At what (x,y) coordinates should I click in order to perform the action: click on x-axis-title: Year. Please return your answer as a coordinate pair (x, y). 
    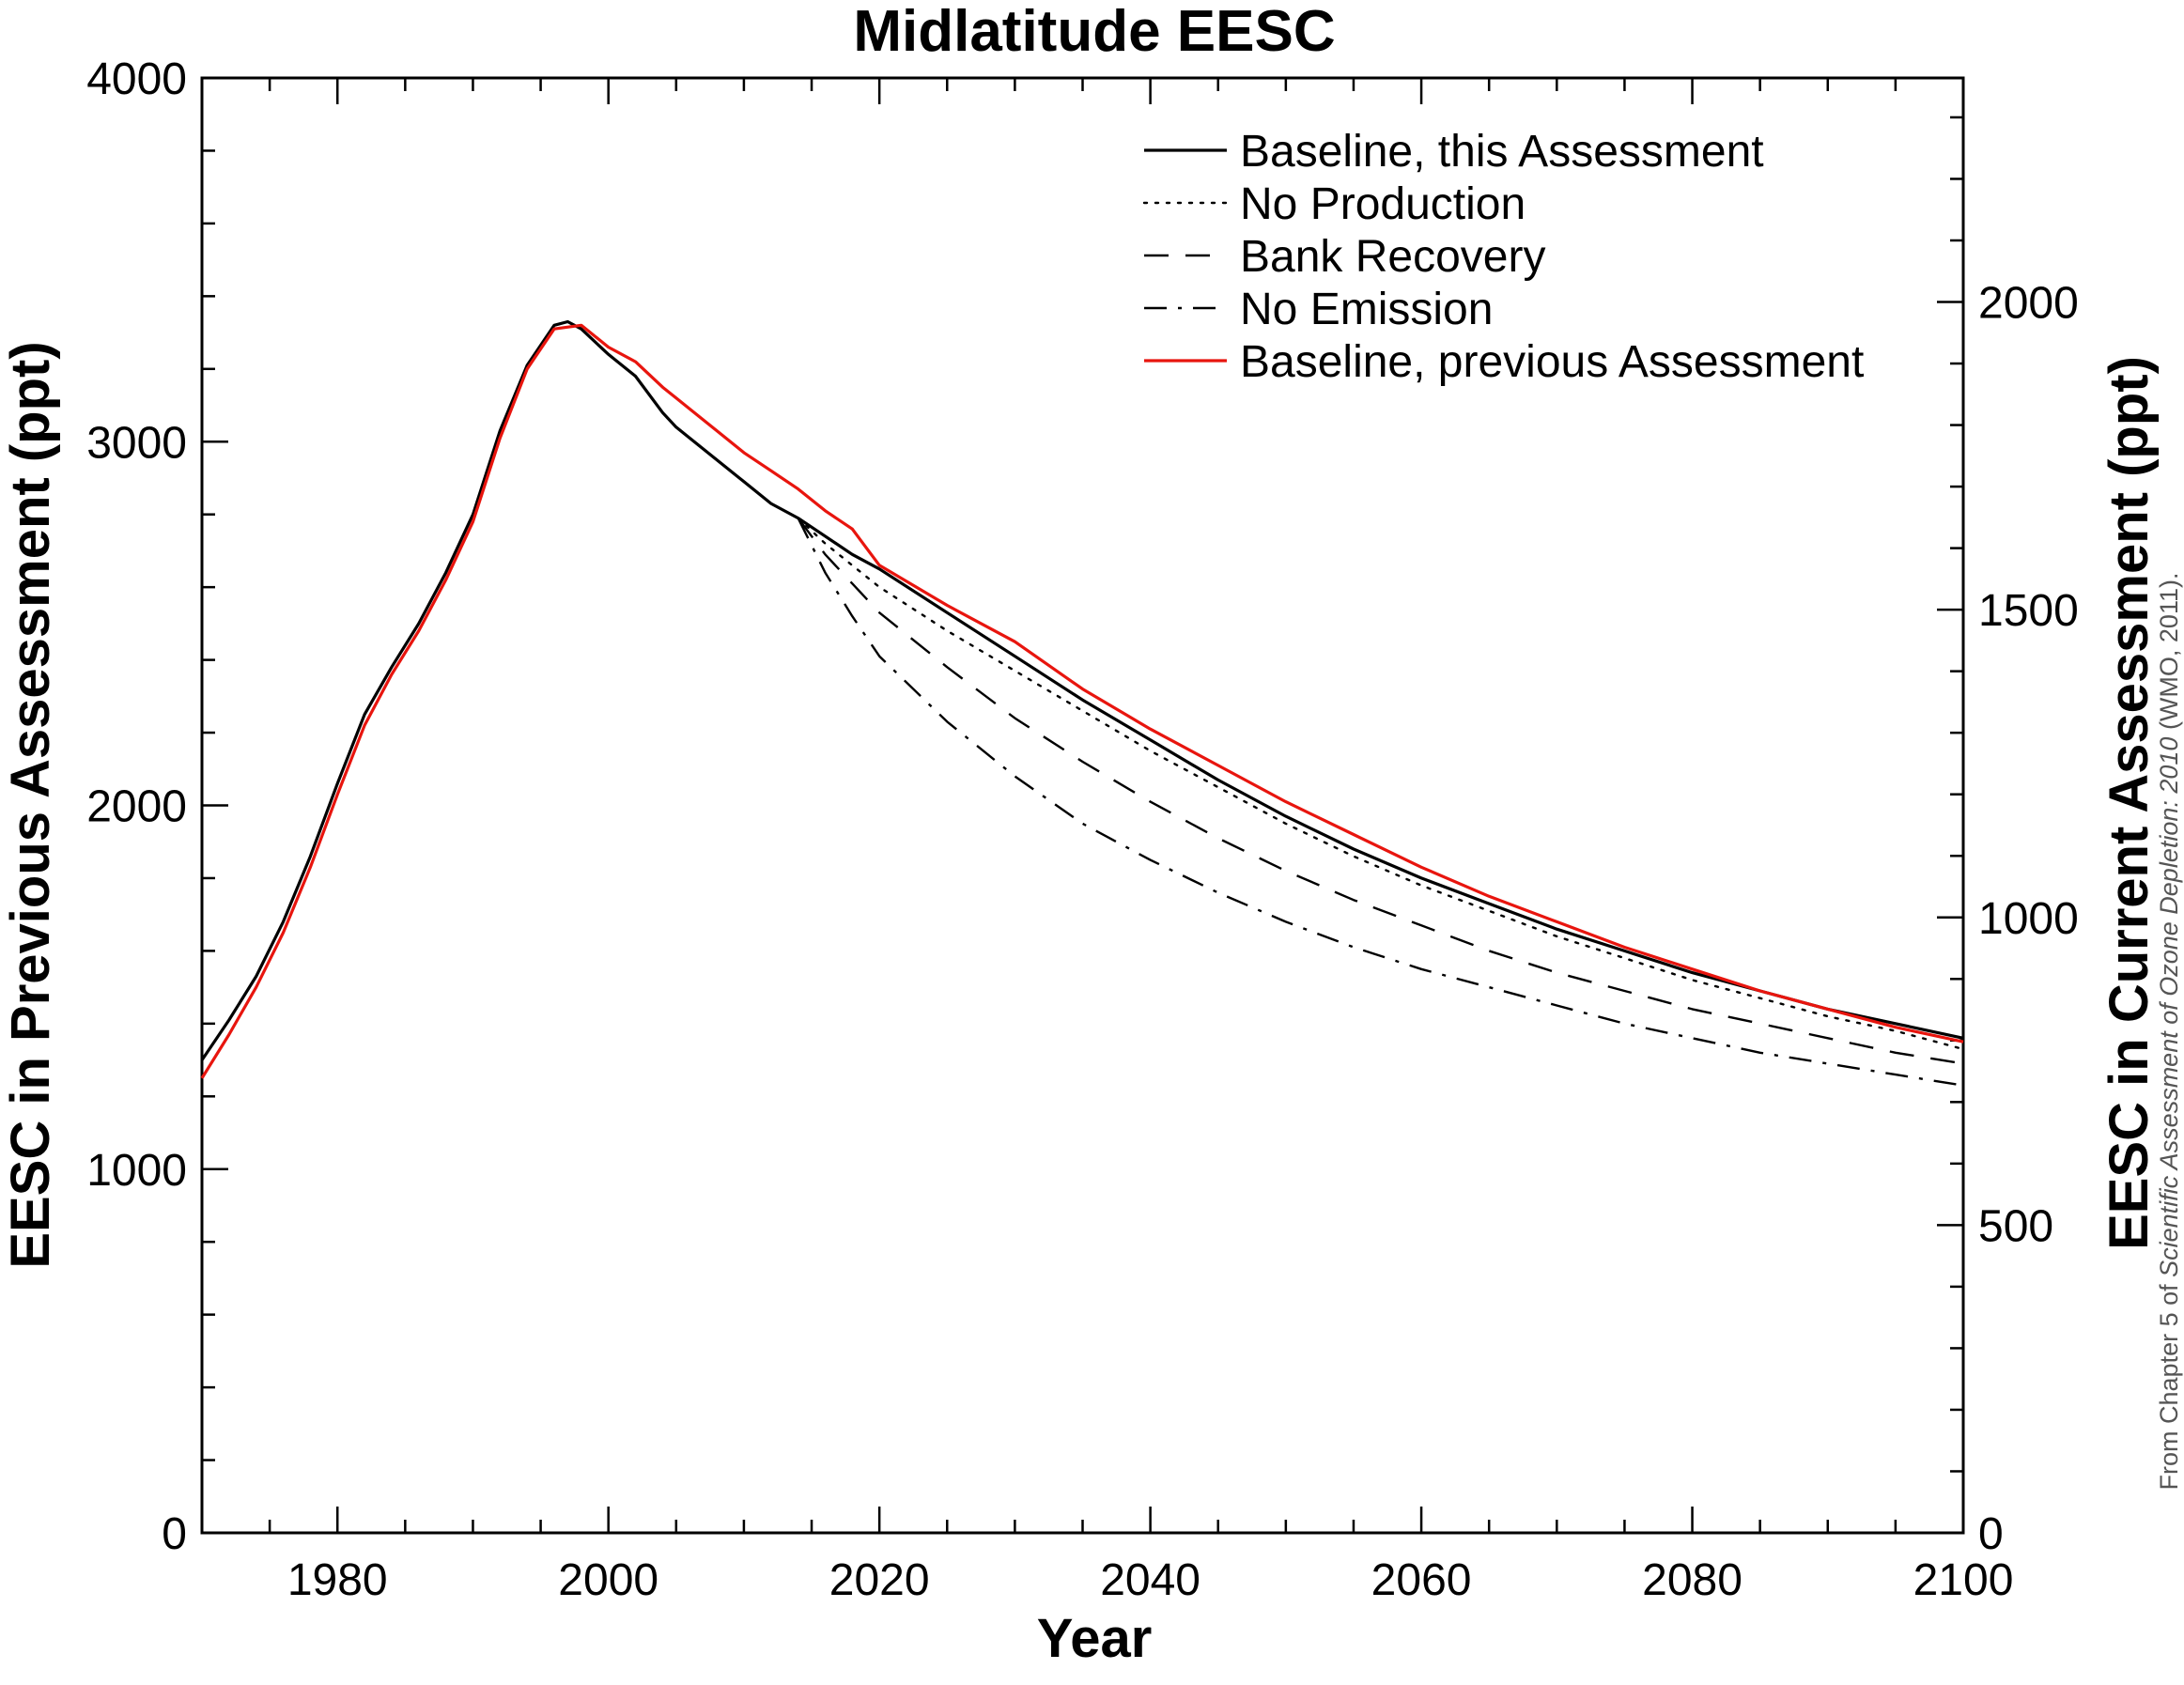
    Looking at the image, I should click on (1095, 1638).